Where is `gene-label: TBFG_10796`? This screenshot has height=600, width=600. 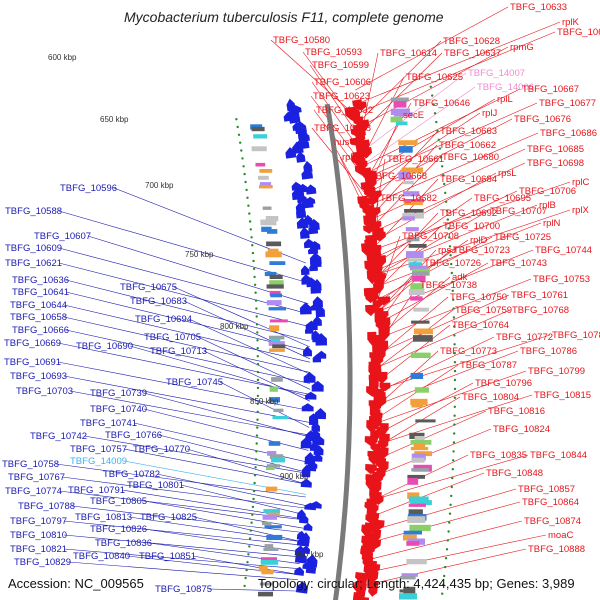 gene-label: TBFG_10796 is located at coordinates (503, 383).